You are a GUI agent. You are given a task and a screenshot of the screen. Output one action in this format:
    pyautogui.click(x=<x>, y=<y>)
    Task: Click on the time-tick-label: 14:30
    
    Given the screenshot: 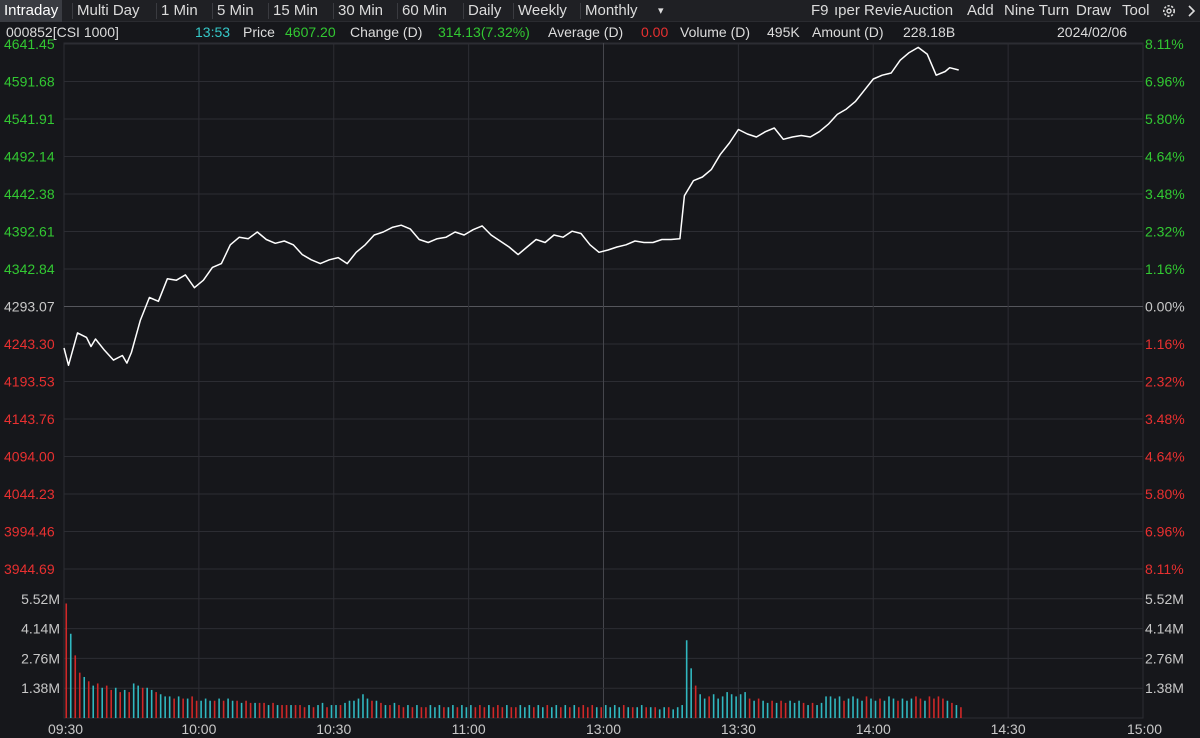 What is the action you would take?
    pyautogui.click(x=1008, y=729)
    